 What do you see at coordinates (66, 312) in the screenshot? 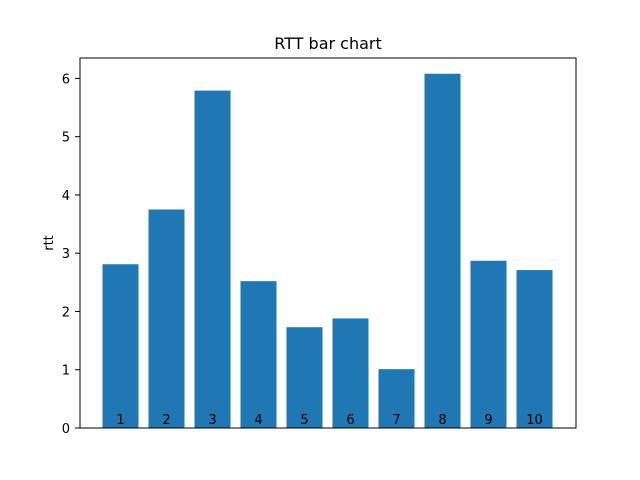
I see `y-tick-label-2: 2` at bounding box center [66, 312].